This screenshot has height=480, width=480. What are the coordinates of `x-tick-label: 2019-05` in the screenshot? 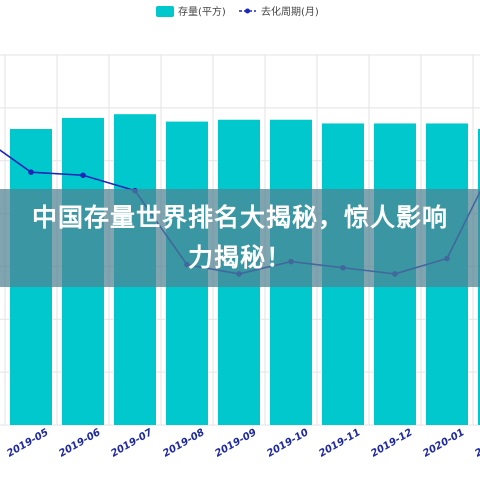 It's located at (27, 443).